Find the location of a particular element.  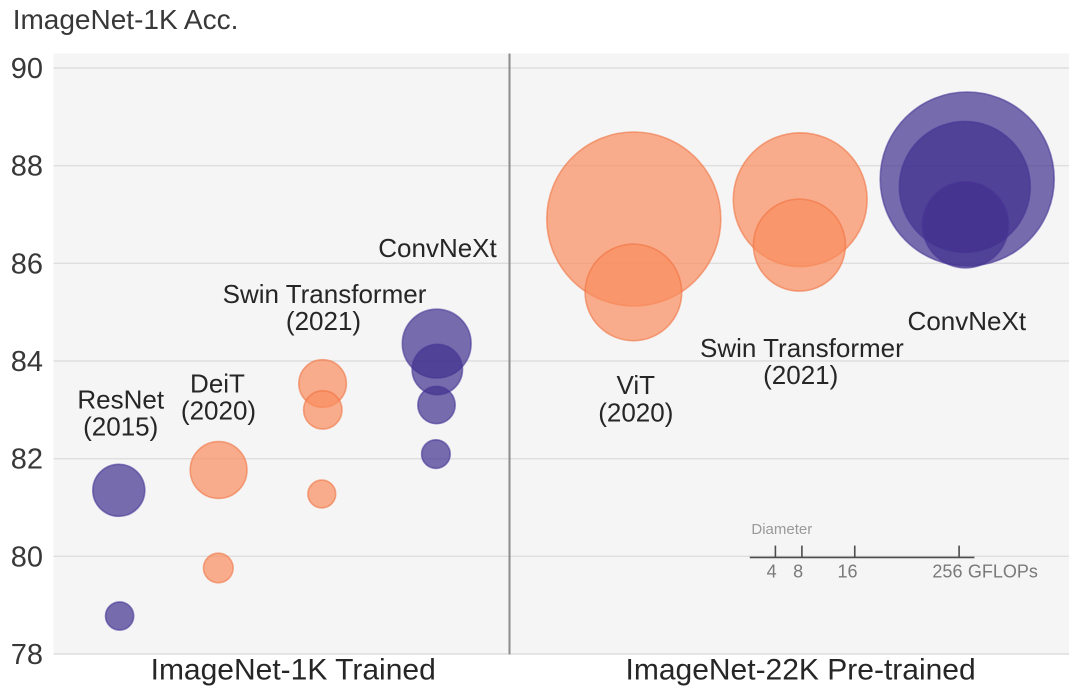

svg-text: ImageNet-22K Pre-trained is located at coordinates (801, 670).